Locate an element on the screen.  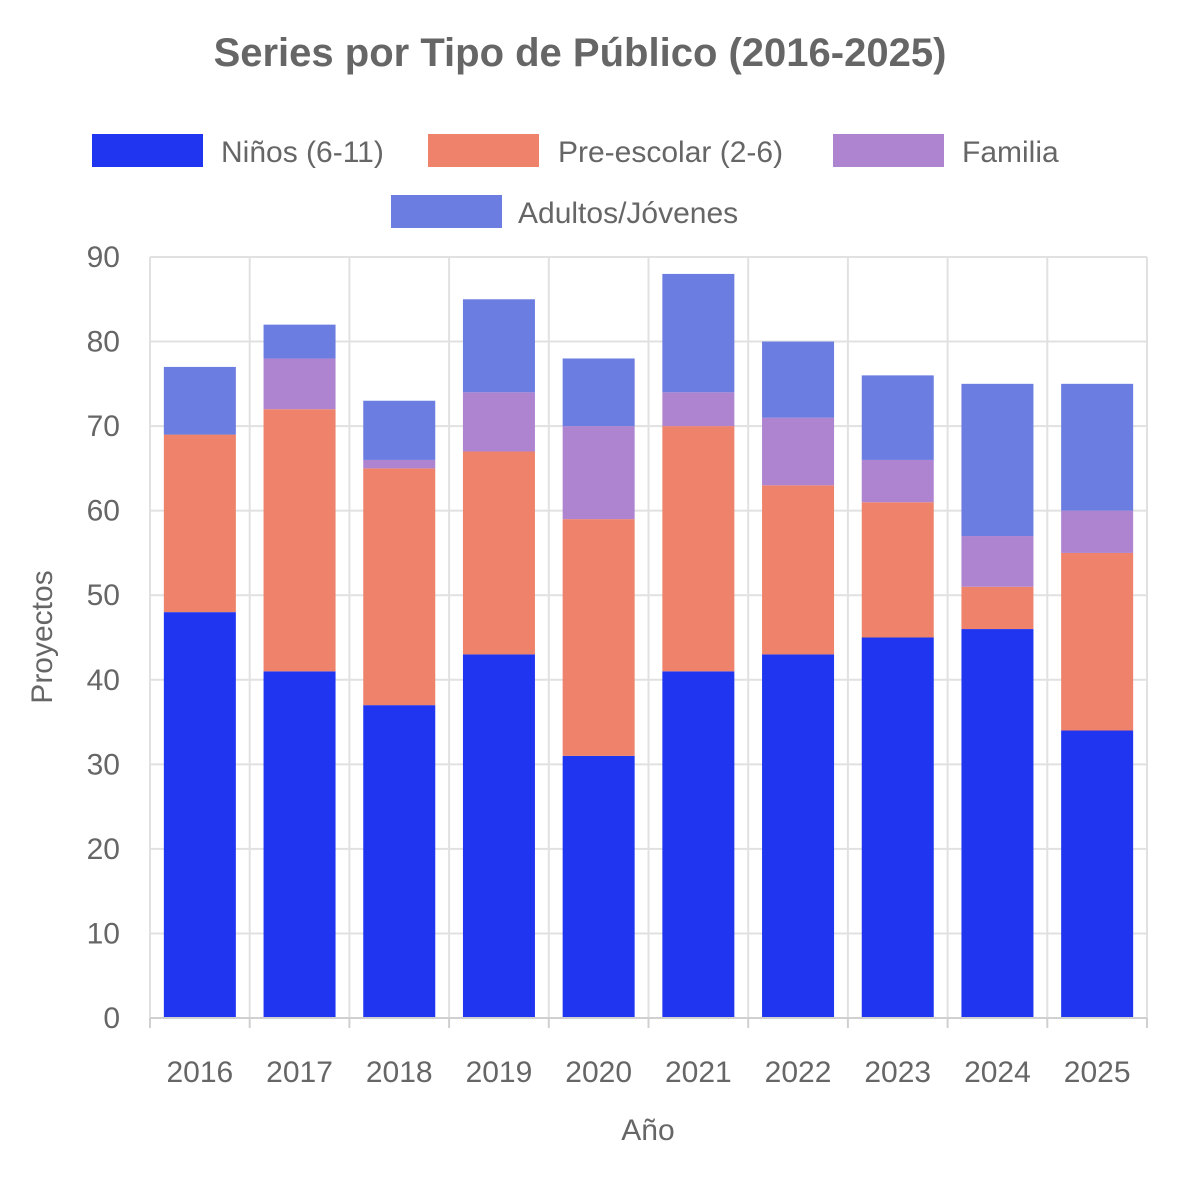
bar-pre-escolar-2-6-2018 is located at coordinates (399, 587).